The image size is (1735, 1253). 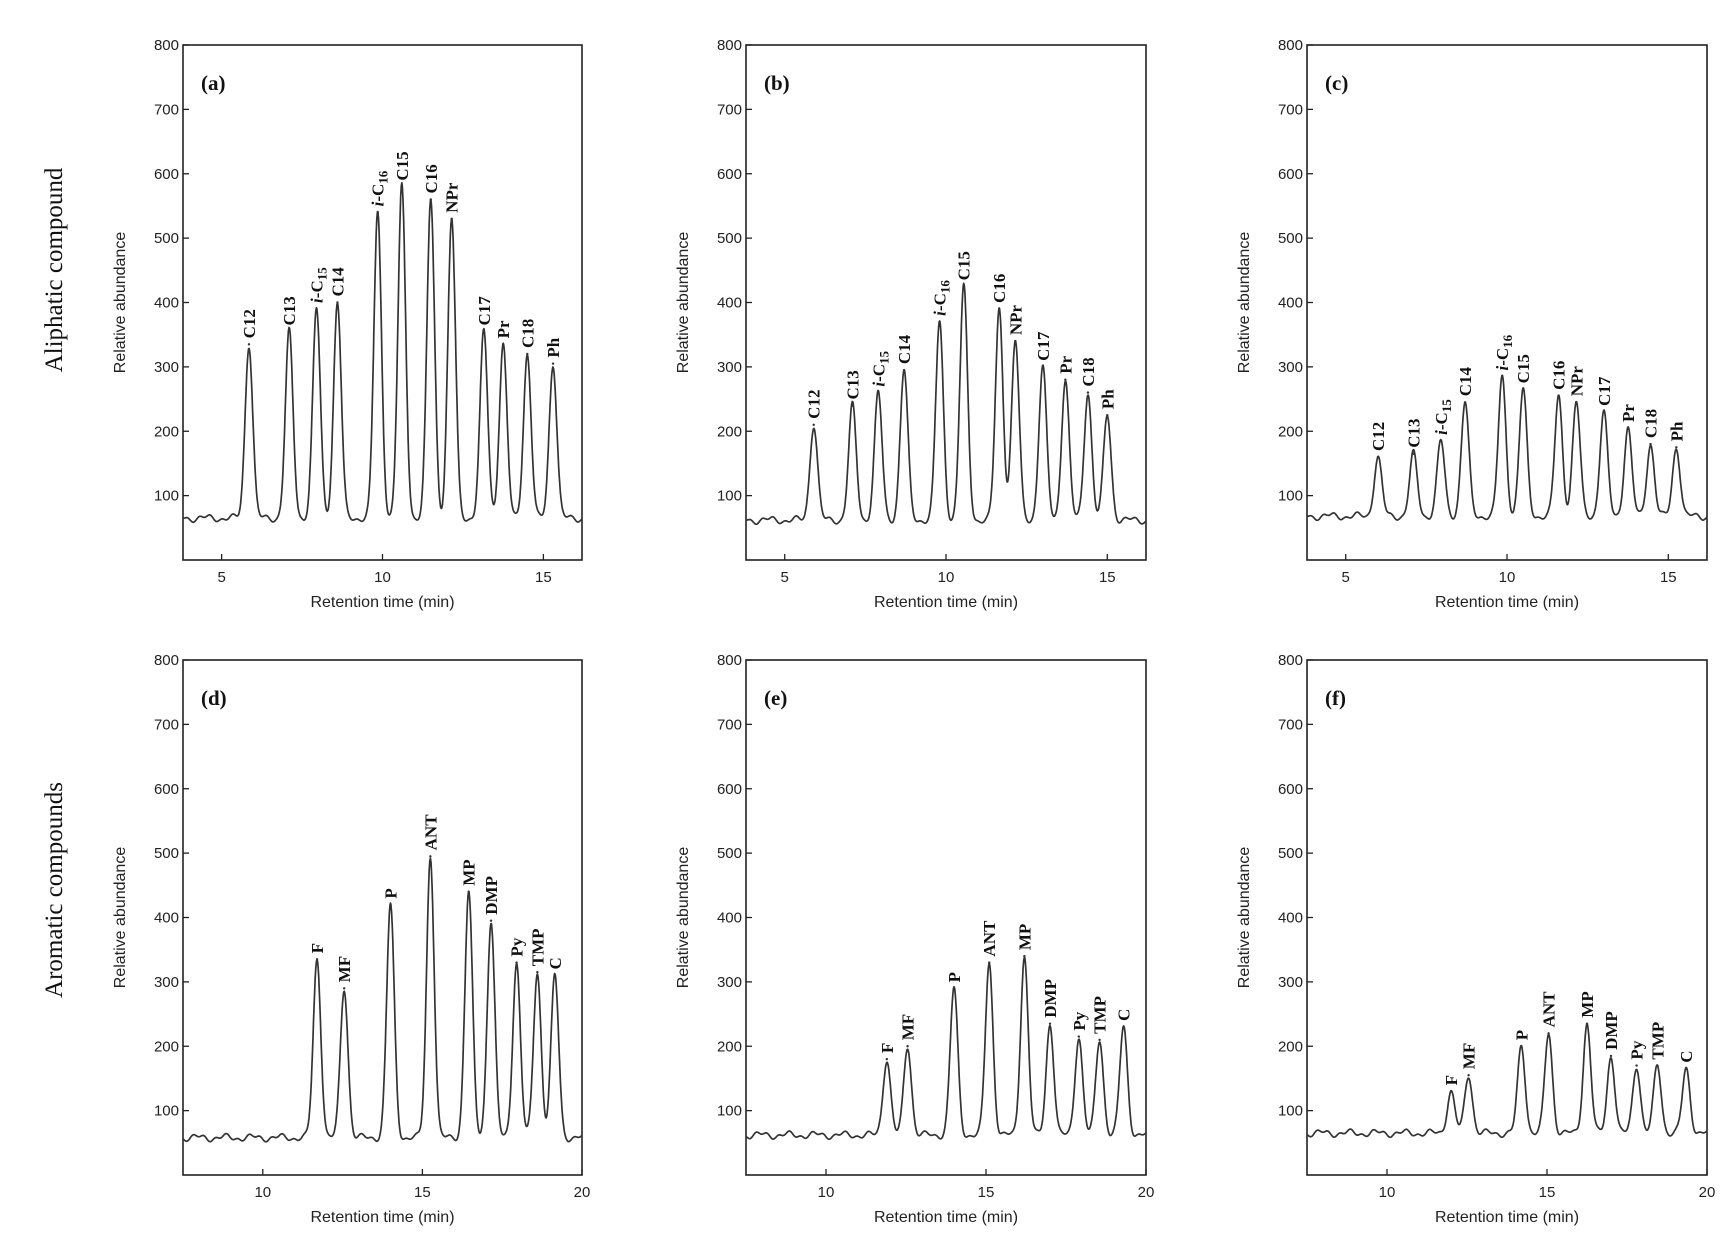 I want to click on peak-label: P, so click(x=1521, y=1035).